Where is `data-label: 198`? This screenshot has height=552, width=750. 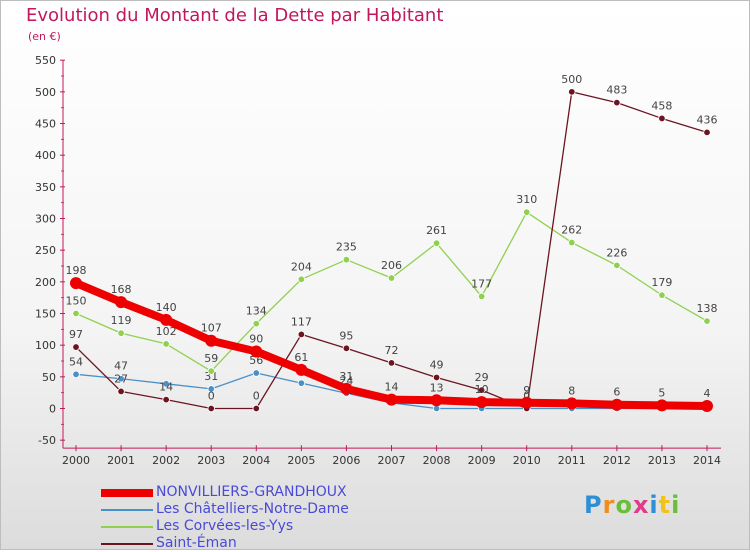
data-label: 198 is located at coordinates (76, 270).